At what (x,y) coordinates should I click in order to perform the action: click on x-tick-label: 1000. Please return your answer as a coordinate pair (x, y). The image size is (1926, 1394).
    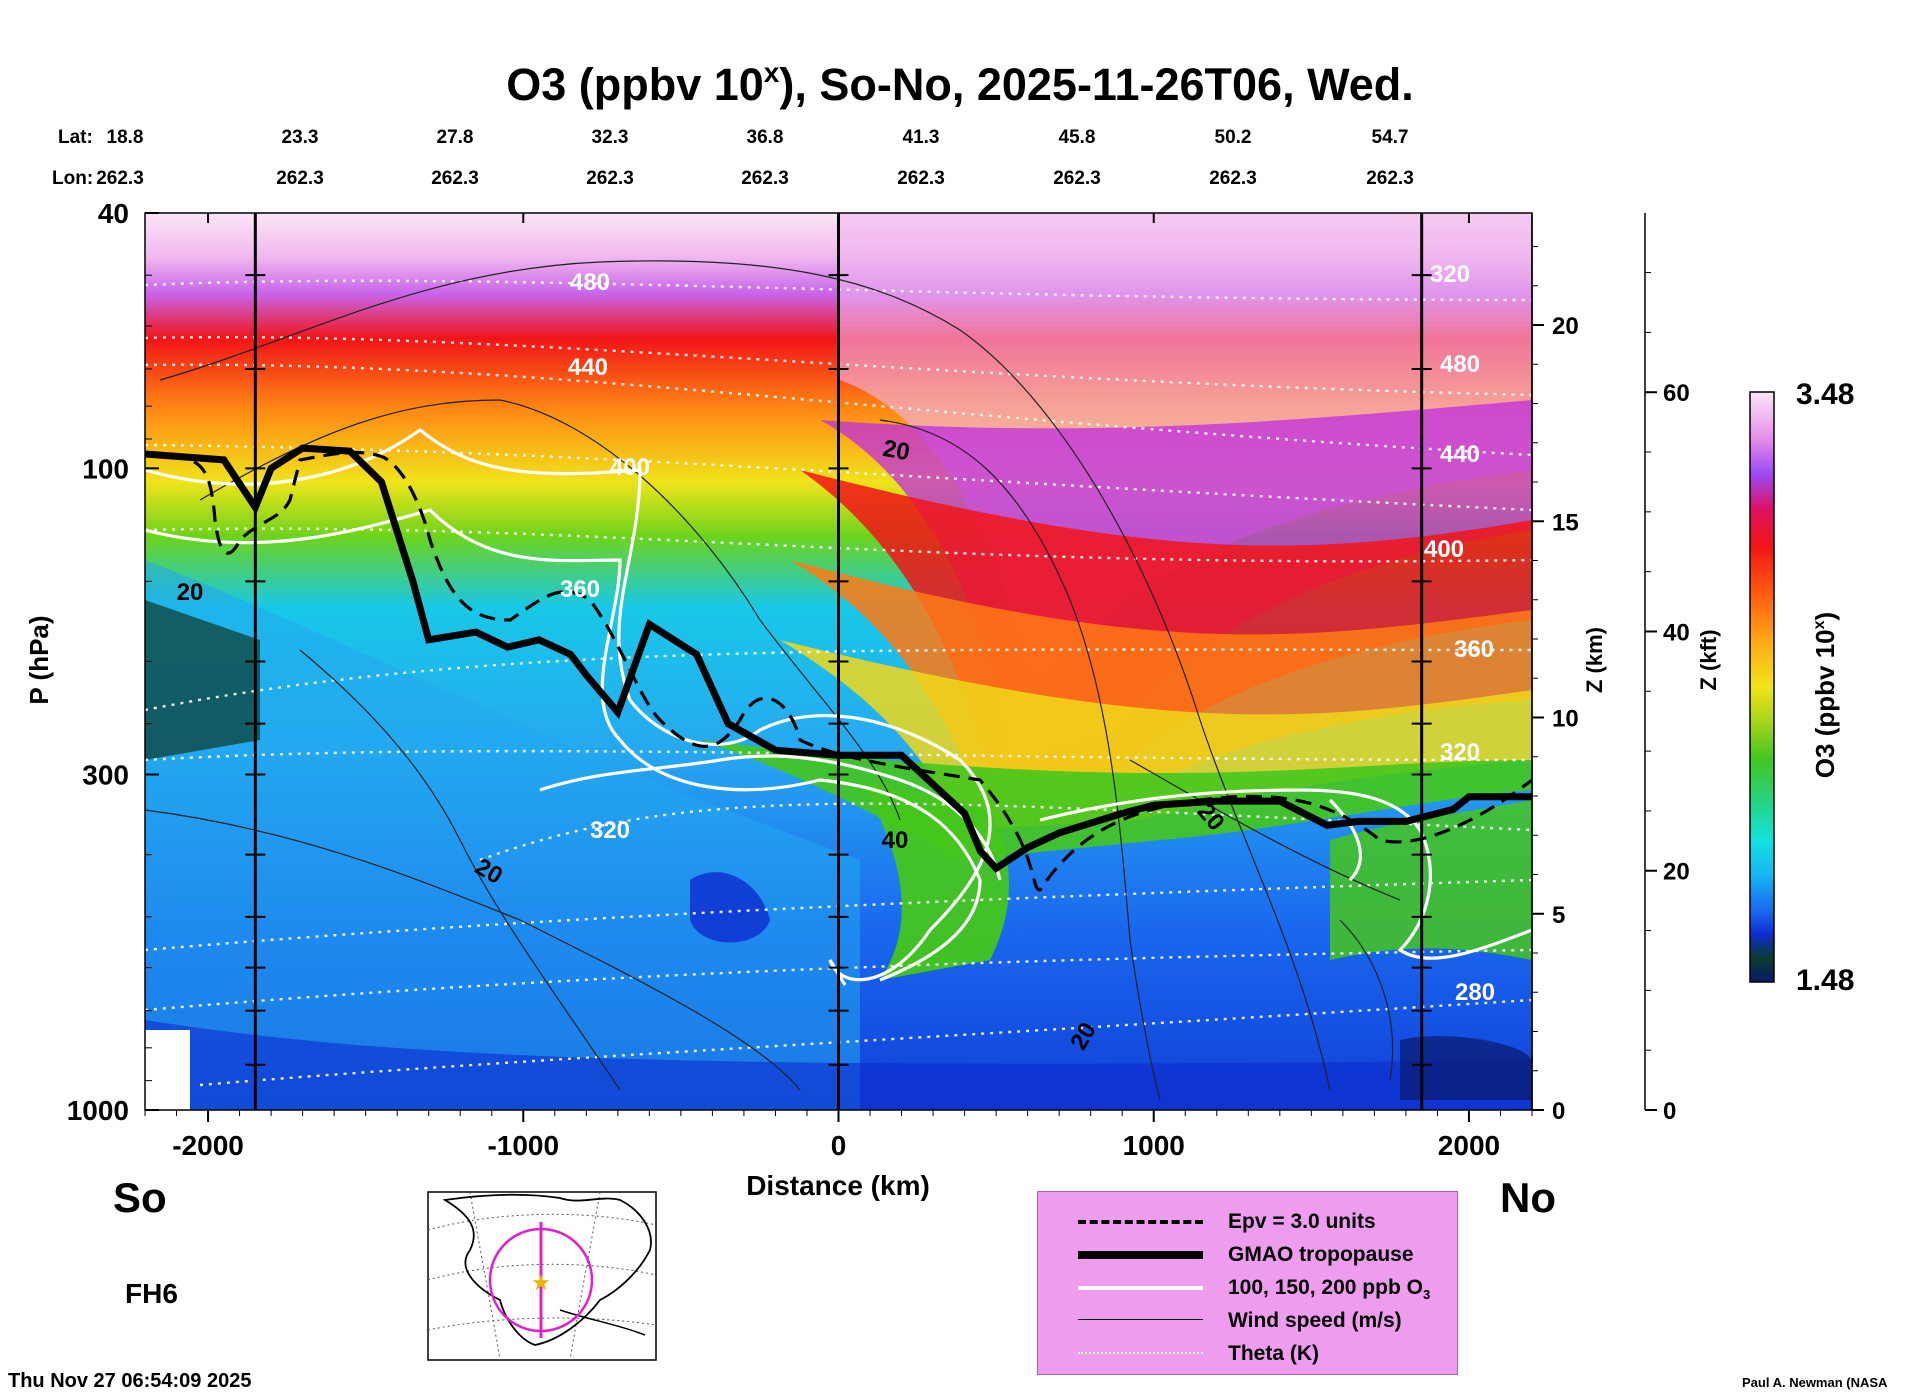
    Looking at the image, I should click on (1154, 1145).